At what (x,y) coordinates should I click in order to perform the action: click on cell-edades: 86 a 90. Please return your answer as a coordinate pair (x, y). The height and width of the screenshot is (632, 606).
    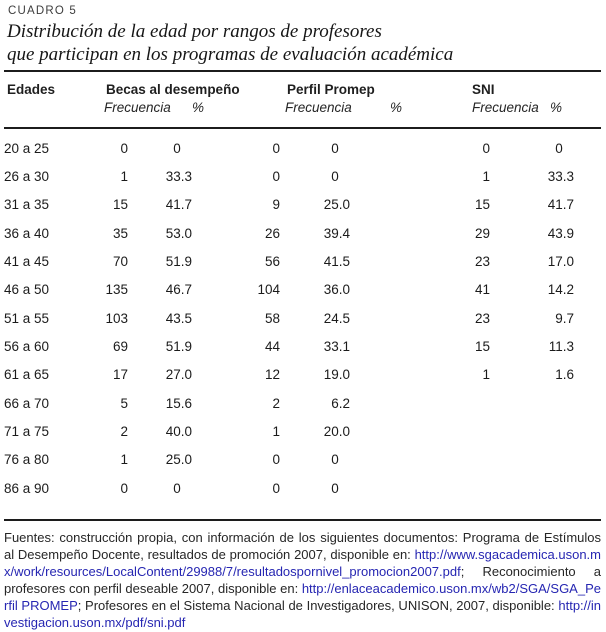
    Looking at the image, I should click on (27, 488).